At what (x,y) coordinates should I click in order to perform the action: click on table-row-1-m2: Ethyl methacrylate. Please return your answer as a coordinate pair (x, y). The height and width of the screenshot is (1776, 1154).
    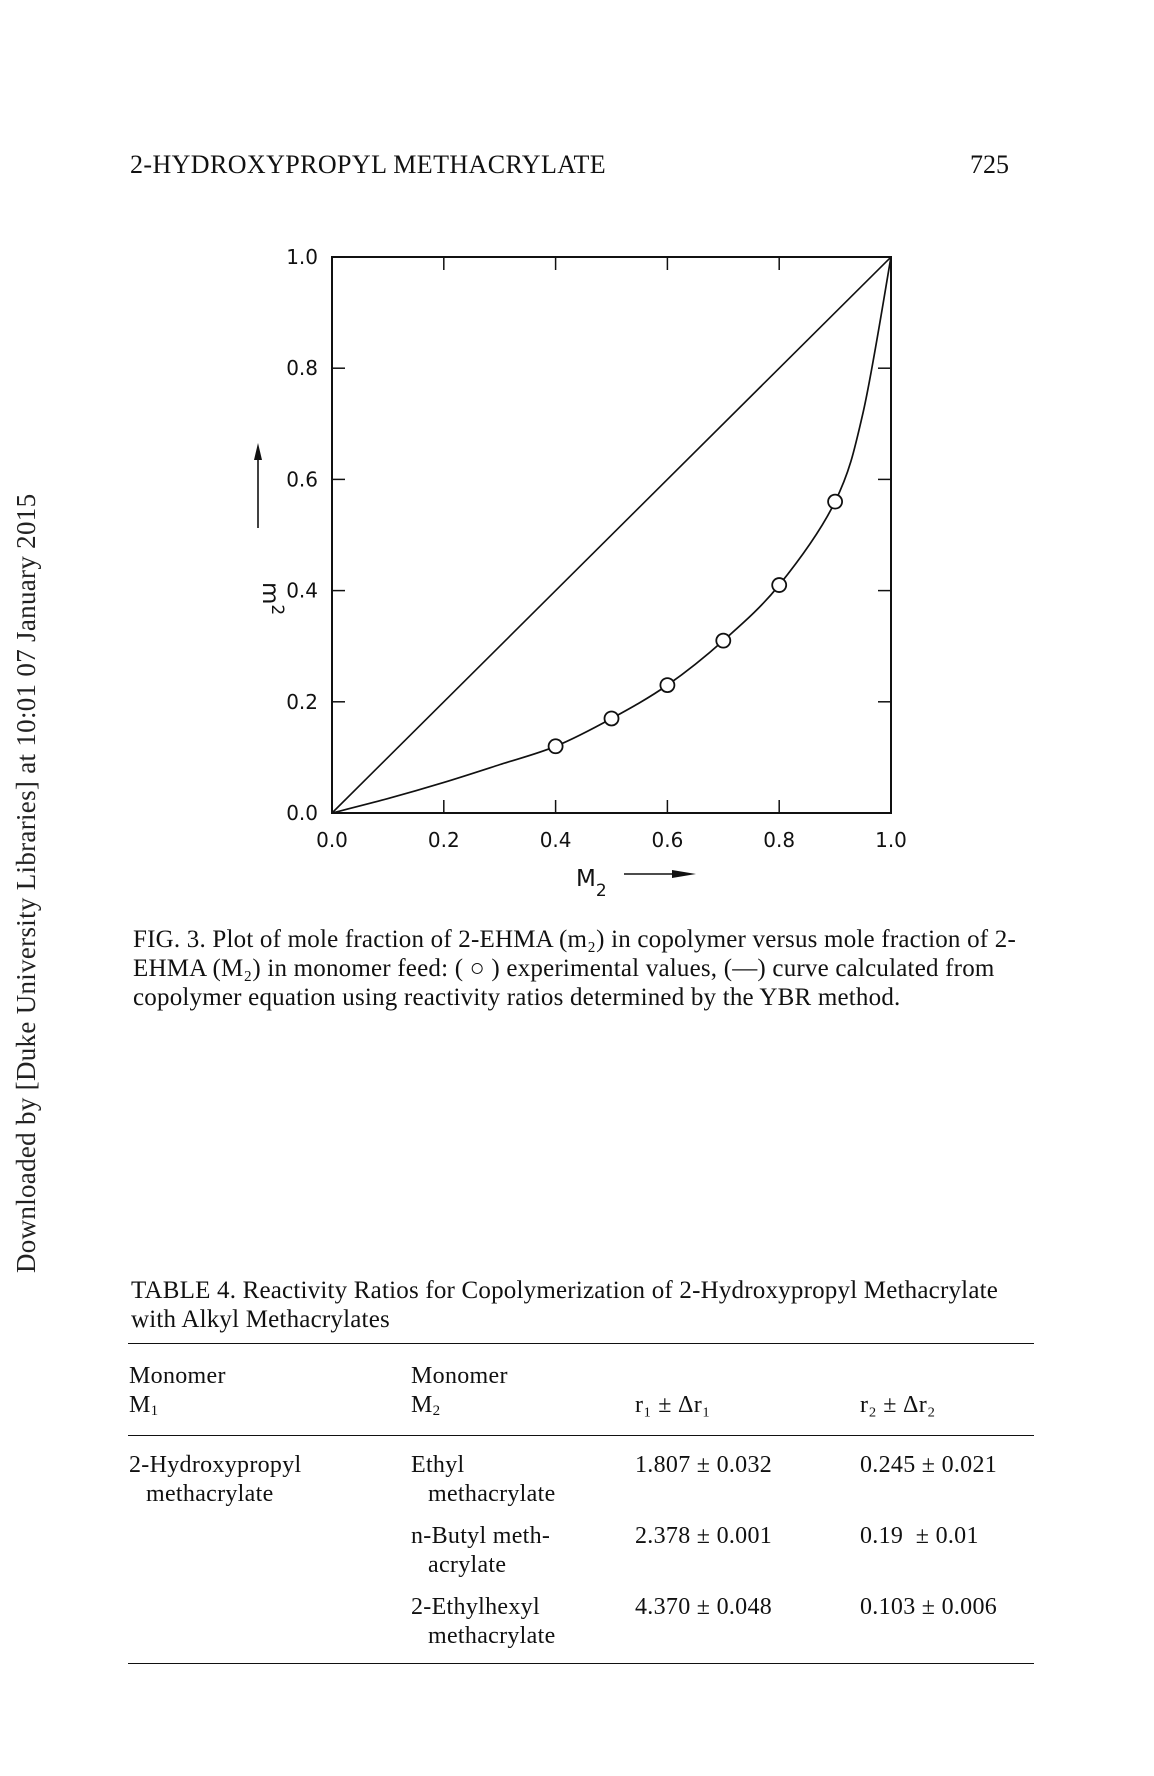
    Looking at the image, I should click on (483, 1480).